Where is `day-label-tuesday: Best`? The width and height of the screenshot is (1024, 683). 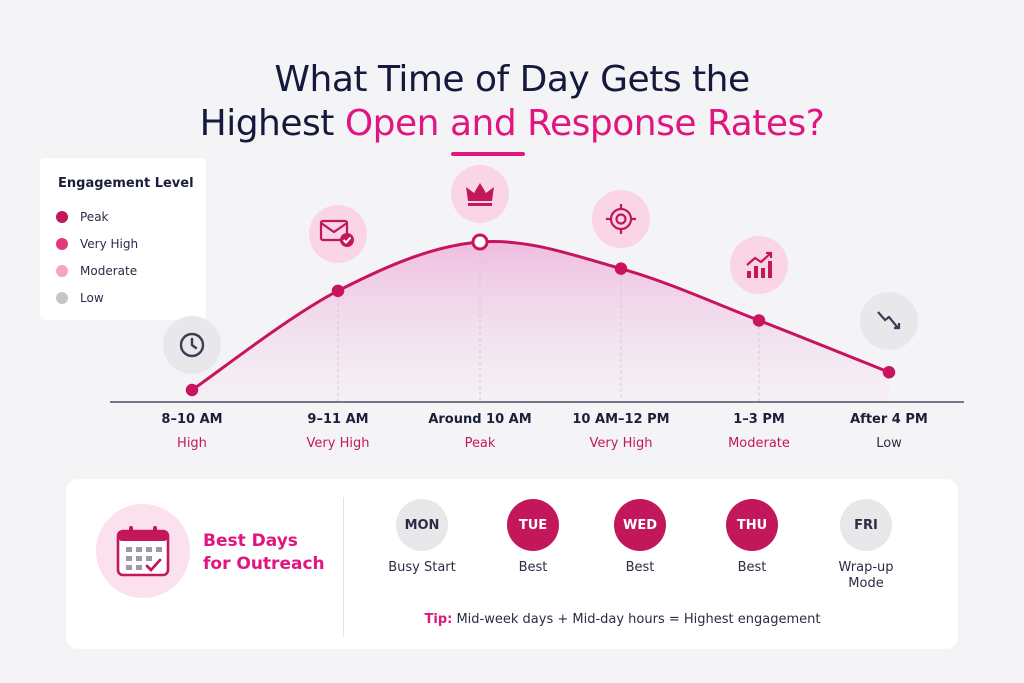 day-label-tuesday: Best is located at coordinates (533, 567).